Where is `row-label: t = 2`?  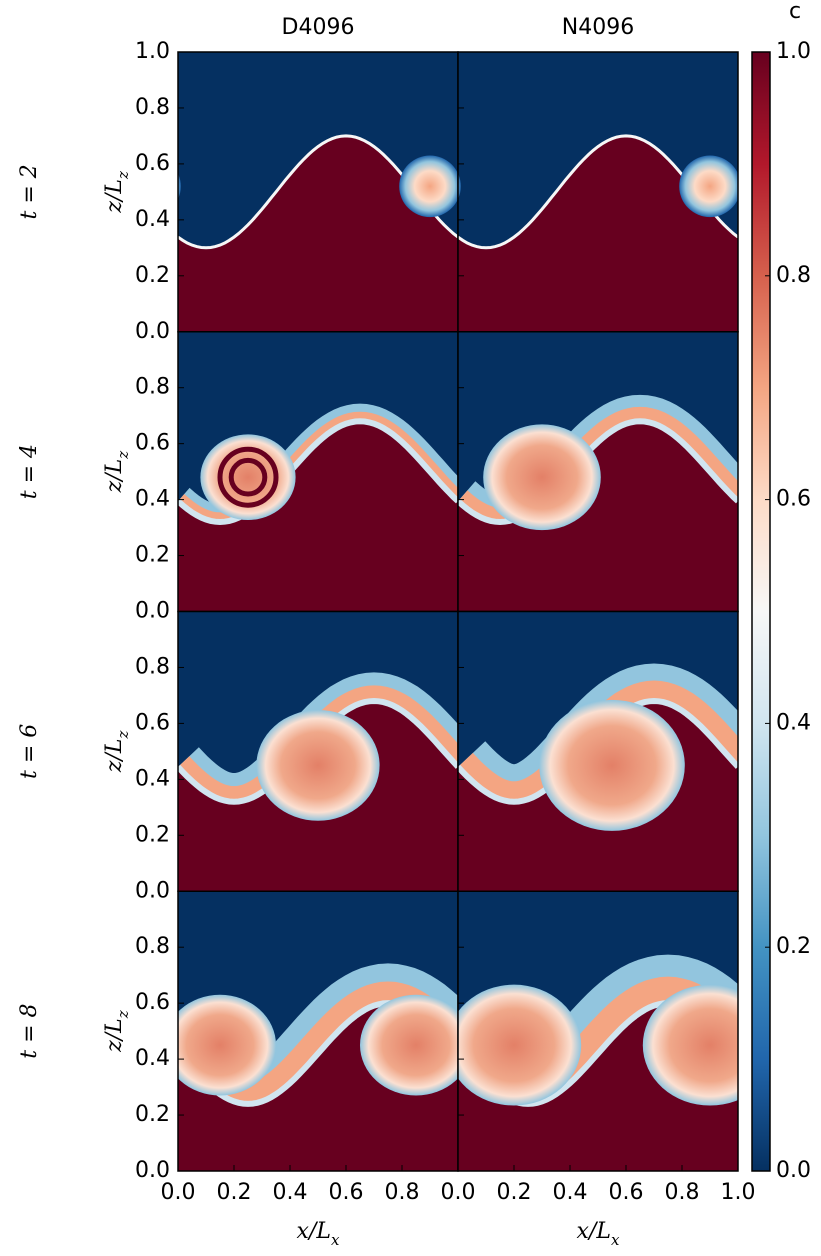 row-label: t = 2 is located at coordinates (29, 191).